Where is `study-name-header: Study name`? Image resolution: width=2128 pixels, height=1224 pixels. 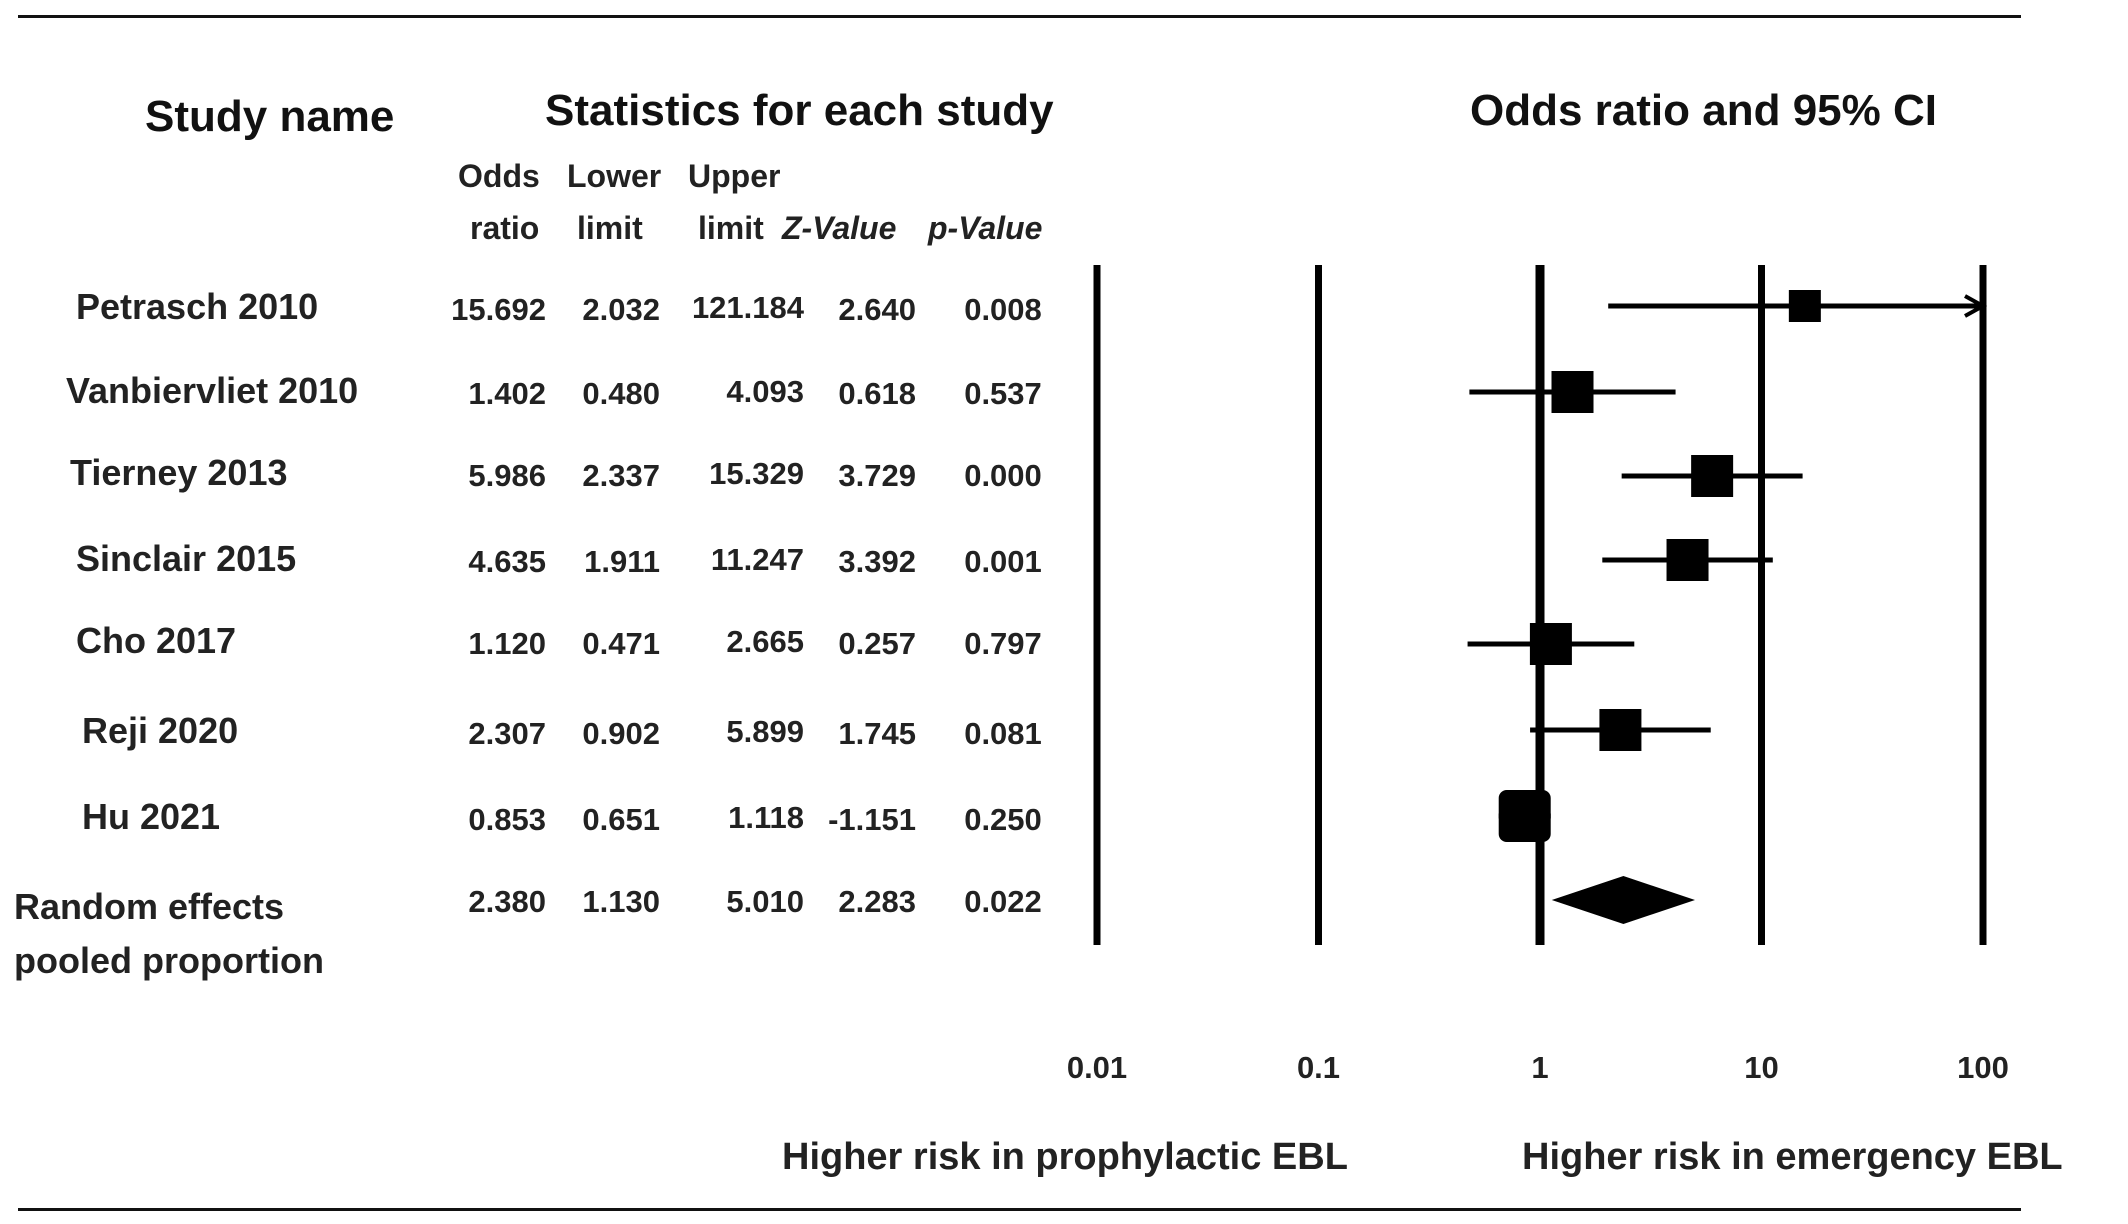 study-name-header: Study name is located at coordinates (270, 116).